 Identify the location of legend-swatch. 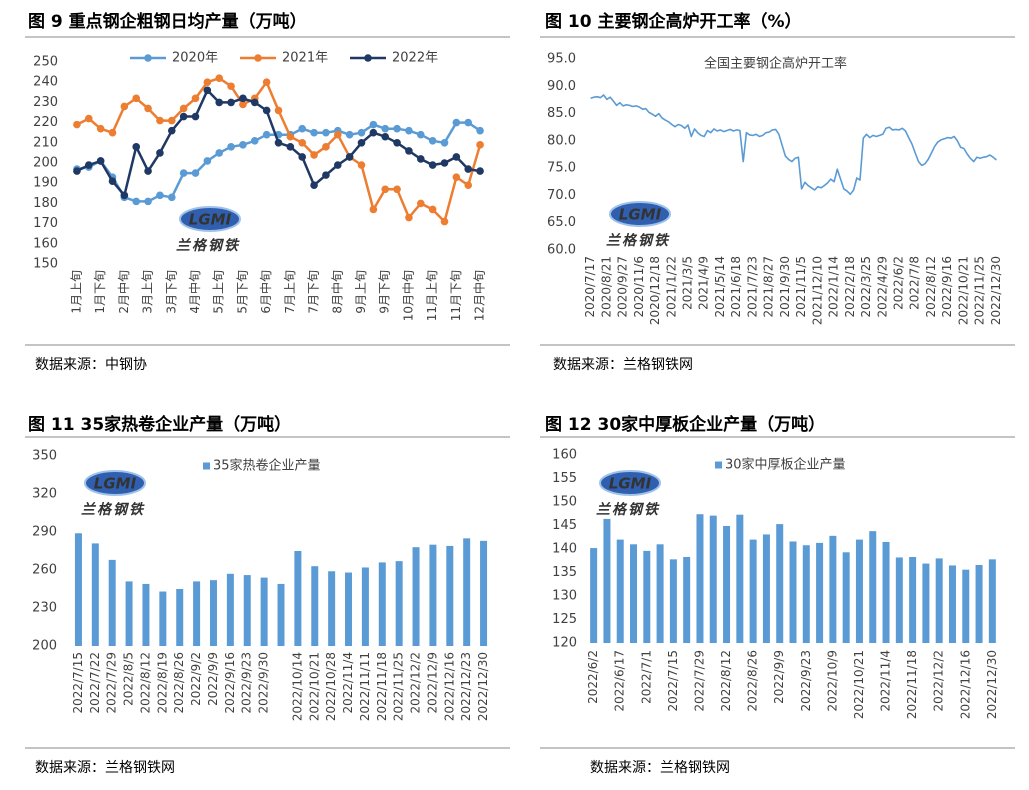
(206, 466).